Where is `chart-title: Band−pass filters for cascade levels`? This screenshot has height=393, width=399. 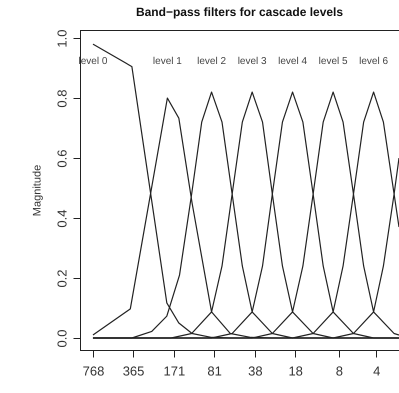 chart-title: Band−pass filters for cascade levels is located at coordinates (240, 12).